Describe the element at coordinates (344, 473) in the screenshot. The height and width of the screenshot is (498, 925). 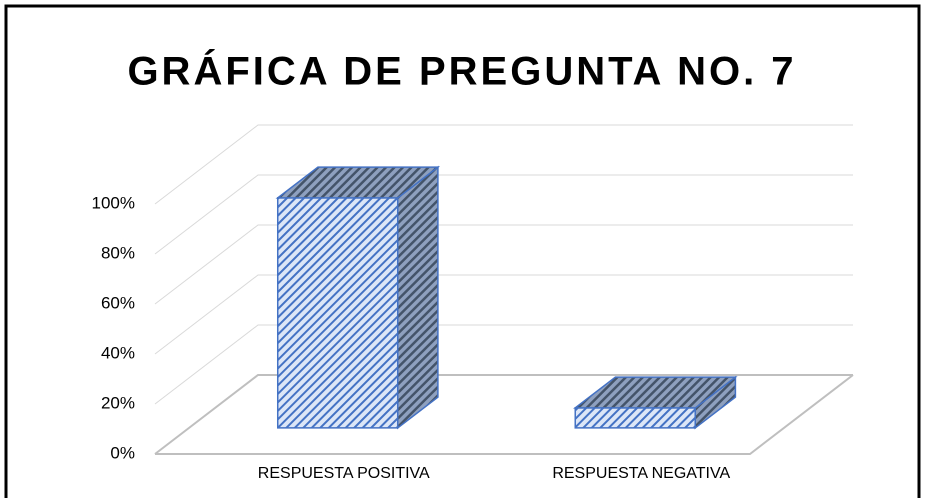
I see `x-tick-label: RESPUESTA POSITIVA` at that location.